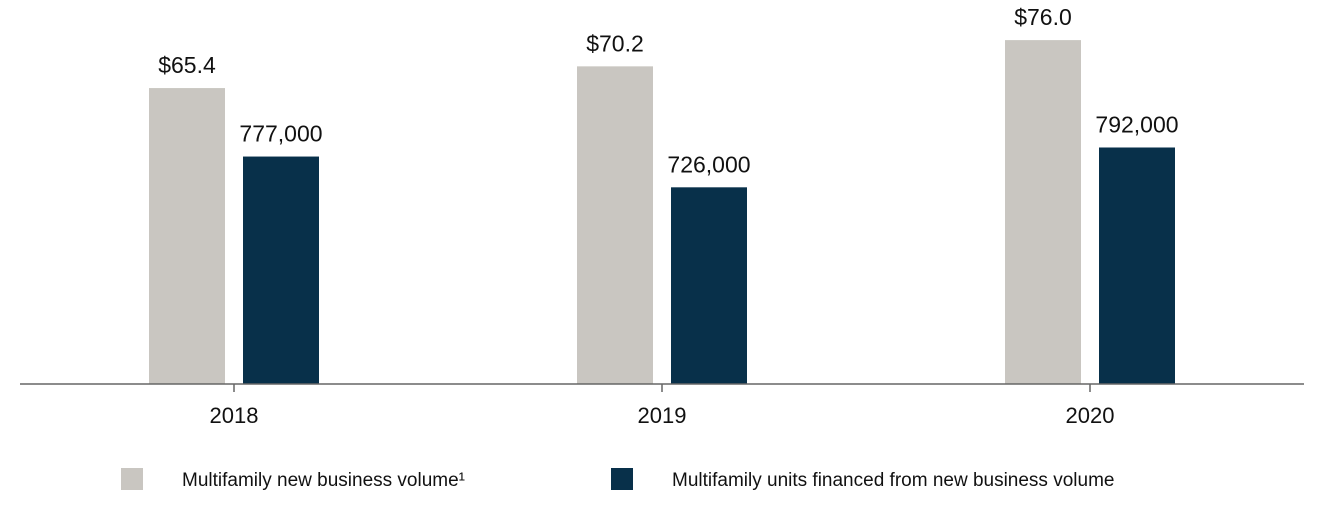  I want to click on x-tick-label: 2018, so click(234, 415).